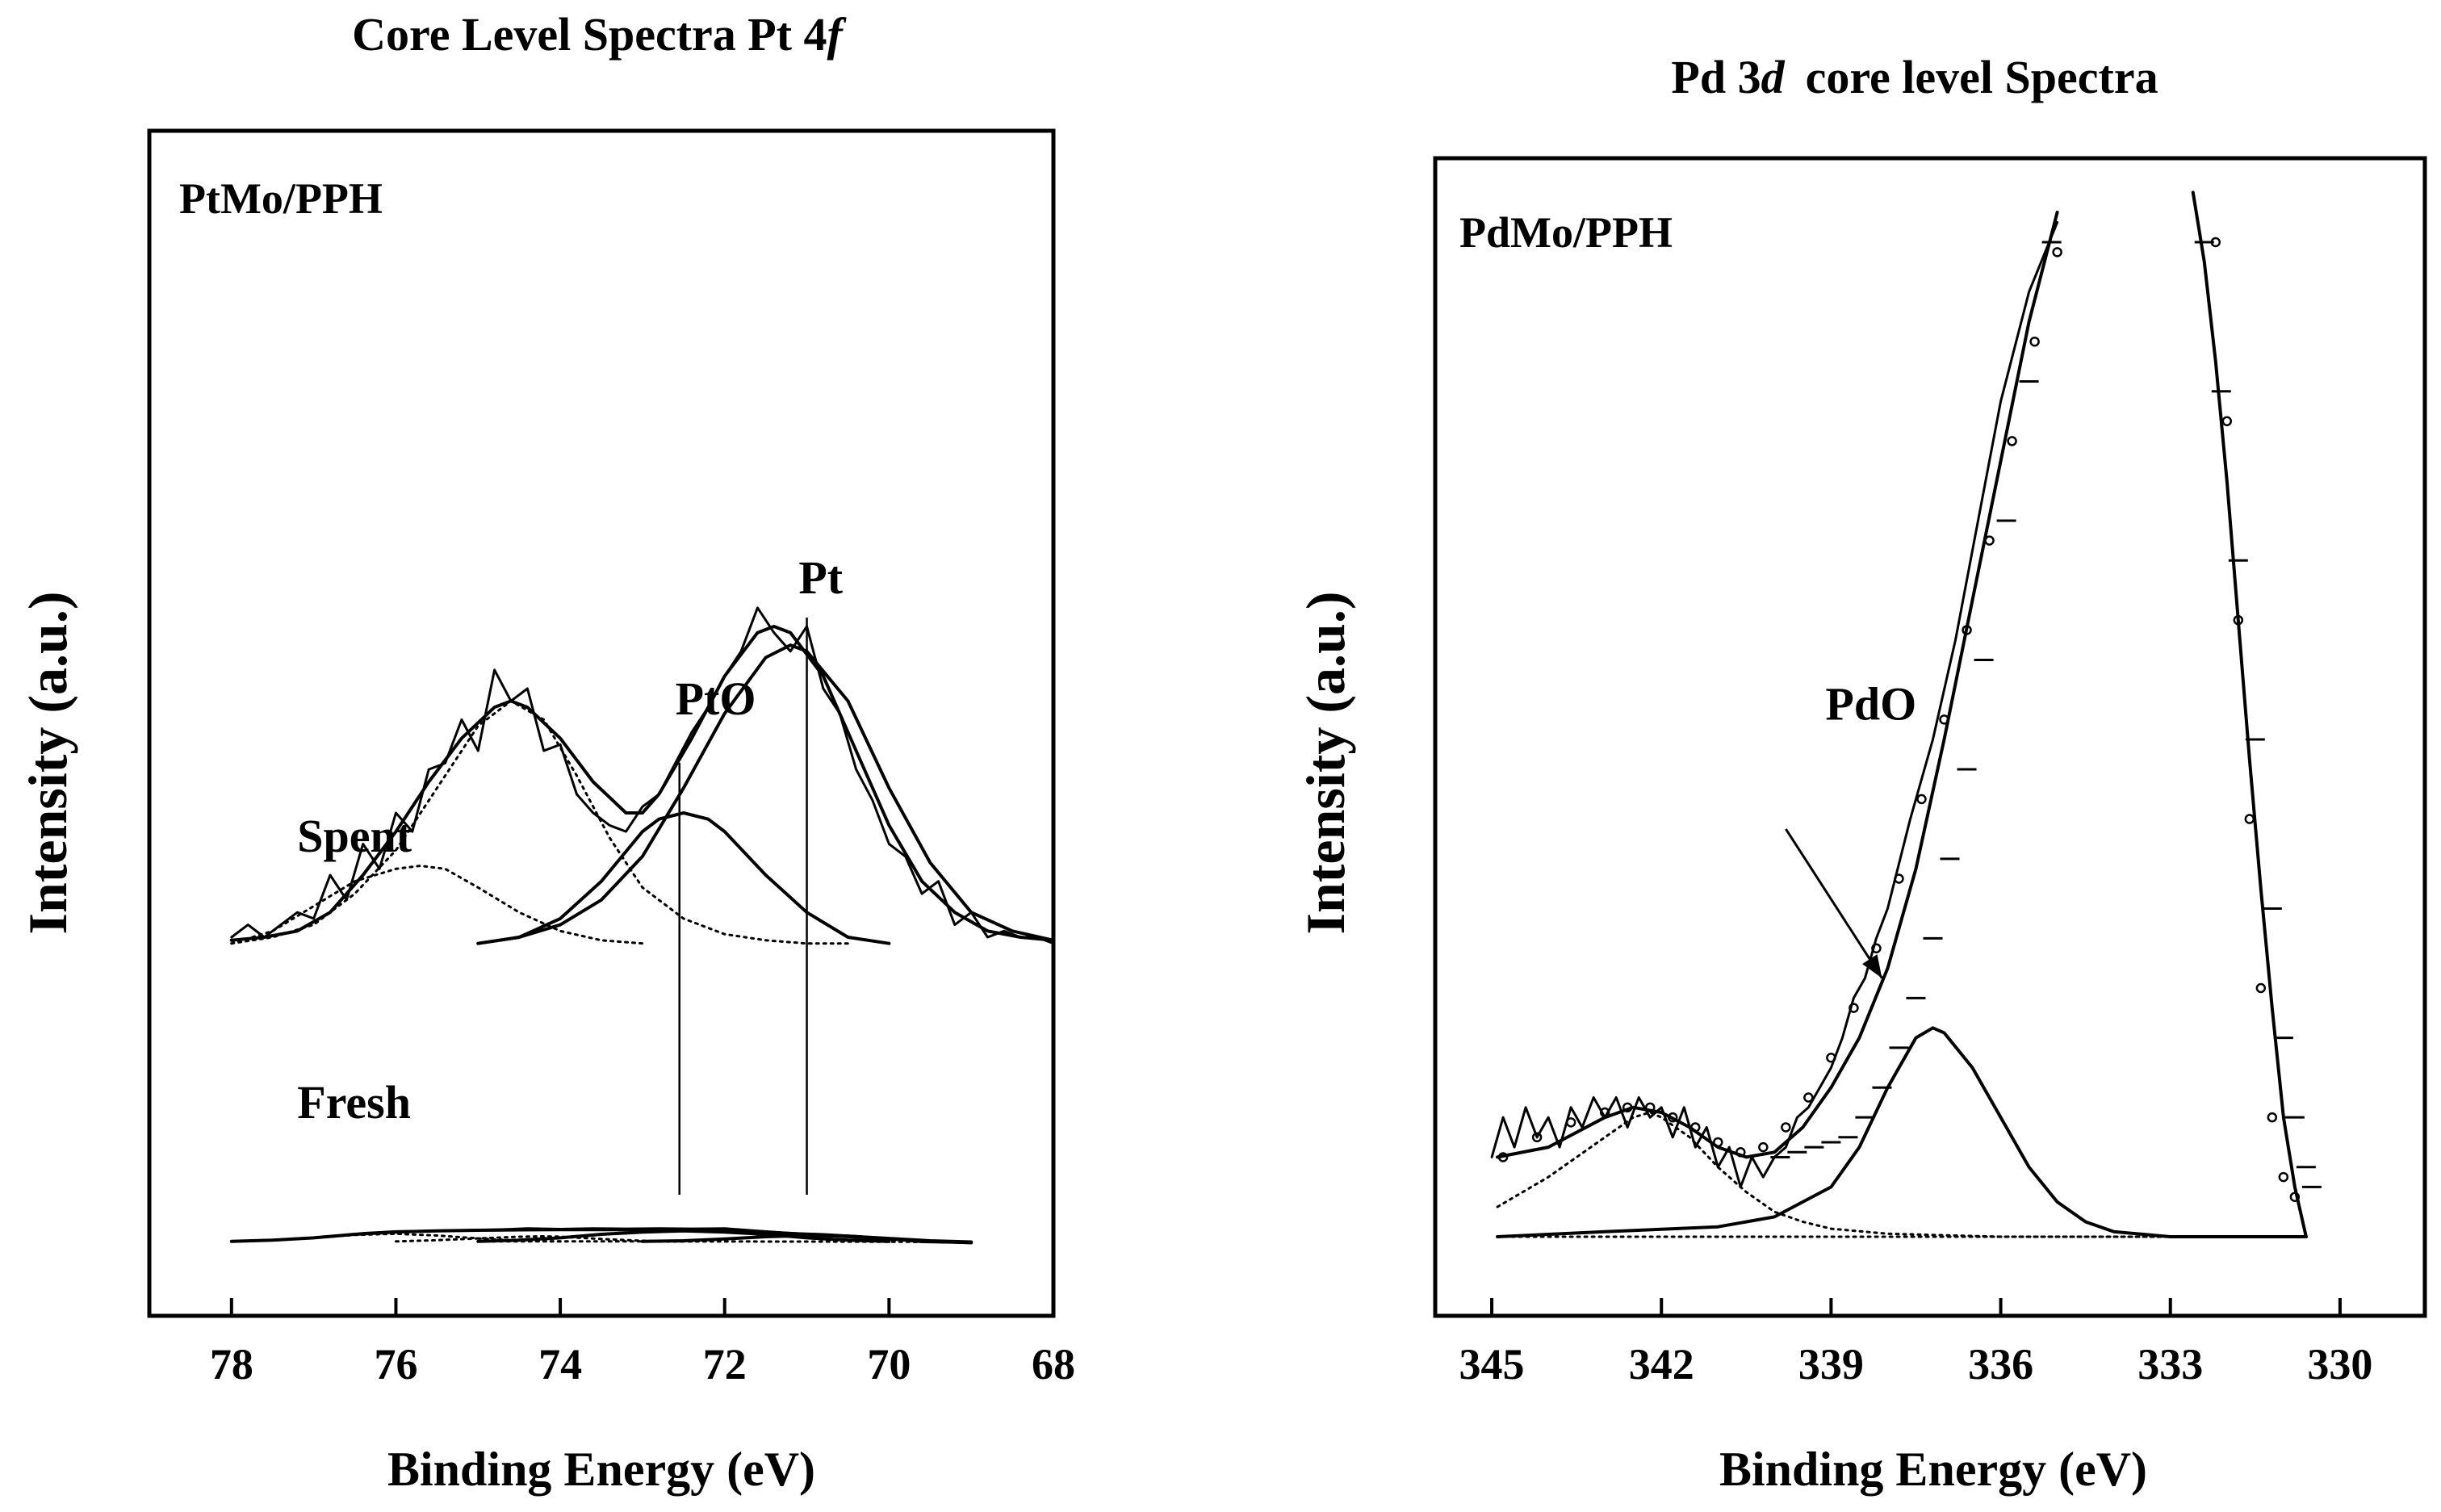  What do you see at coordinates (1492, 1364) in the screenshot?
I see `x-tick-label-345: 345` at bounding box center [1492, 1364].